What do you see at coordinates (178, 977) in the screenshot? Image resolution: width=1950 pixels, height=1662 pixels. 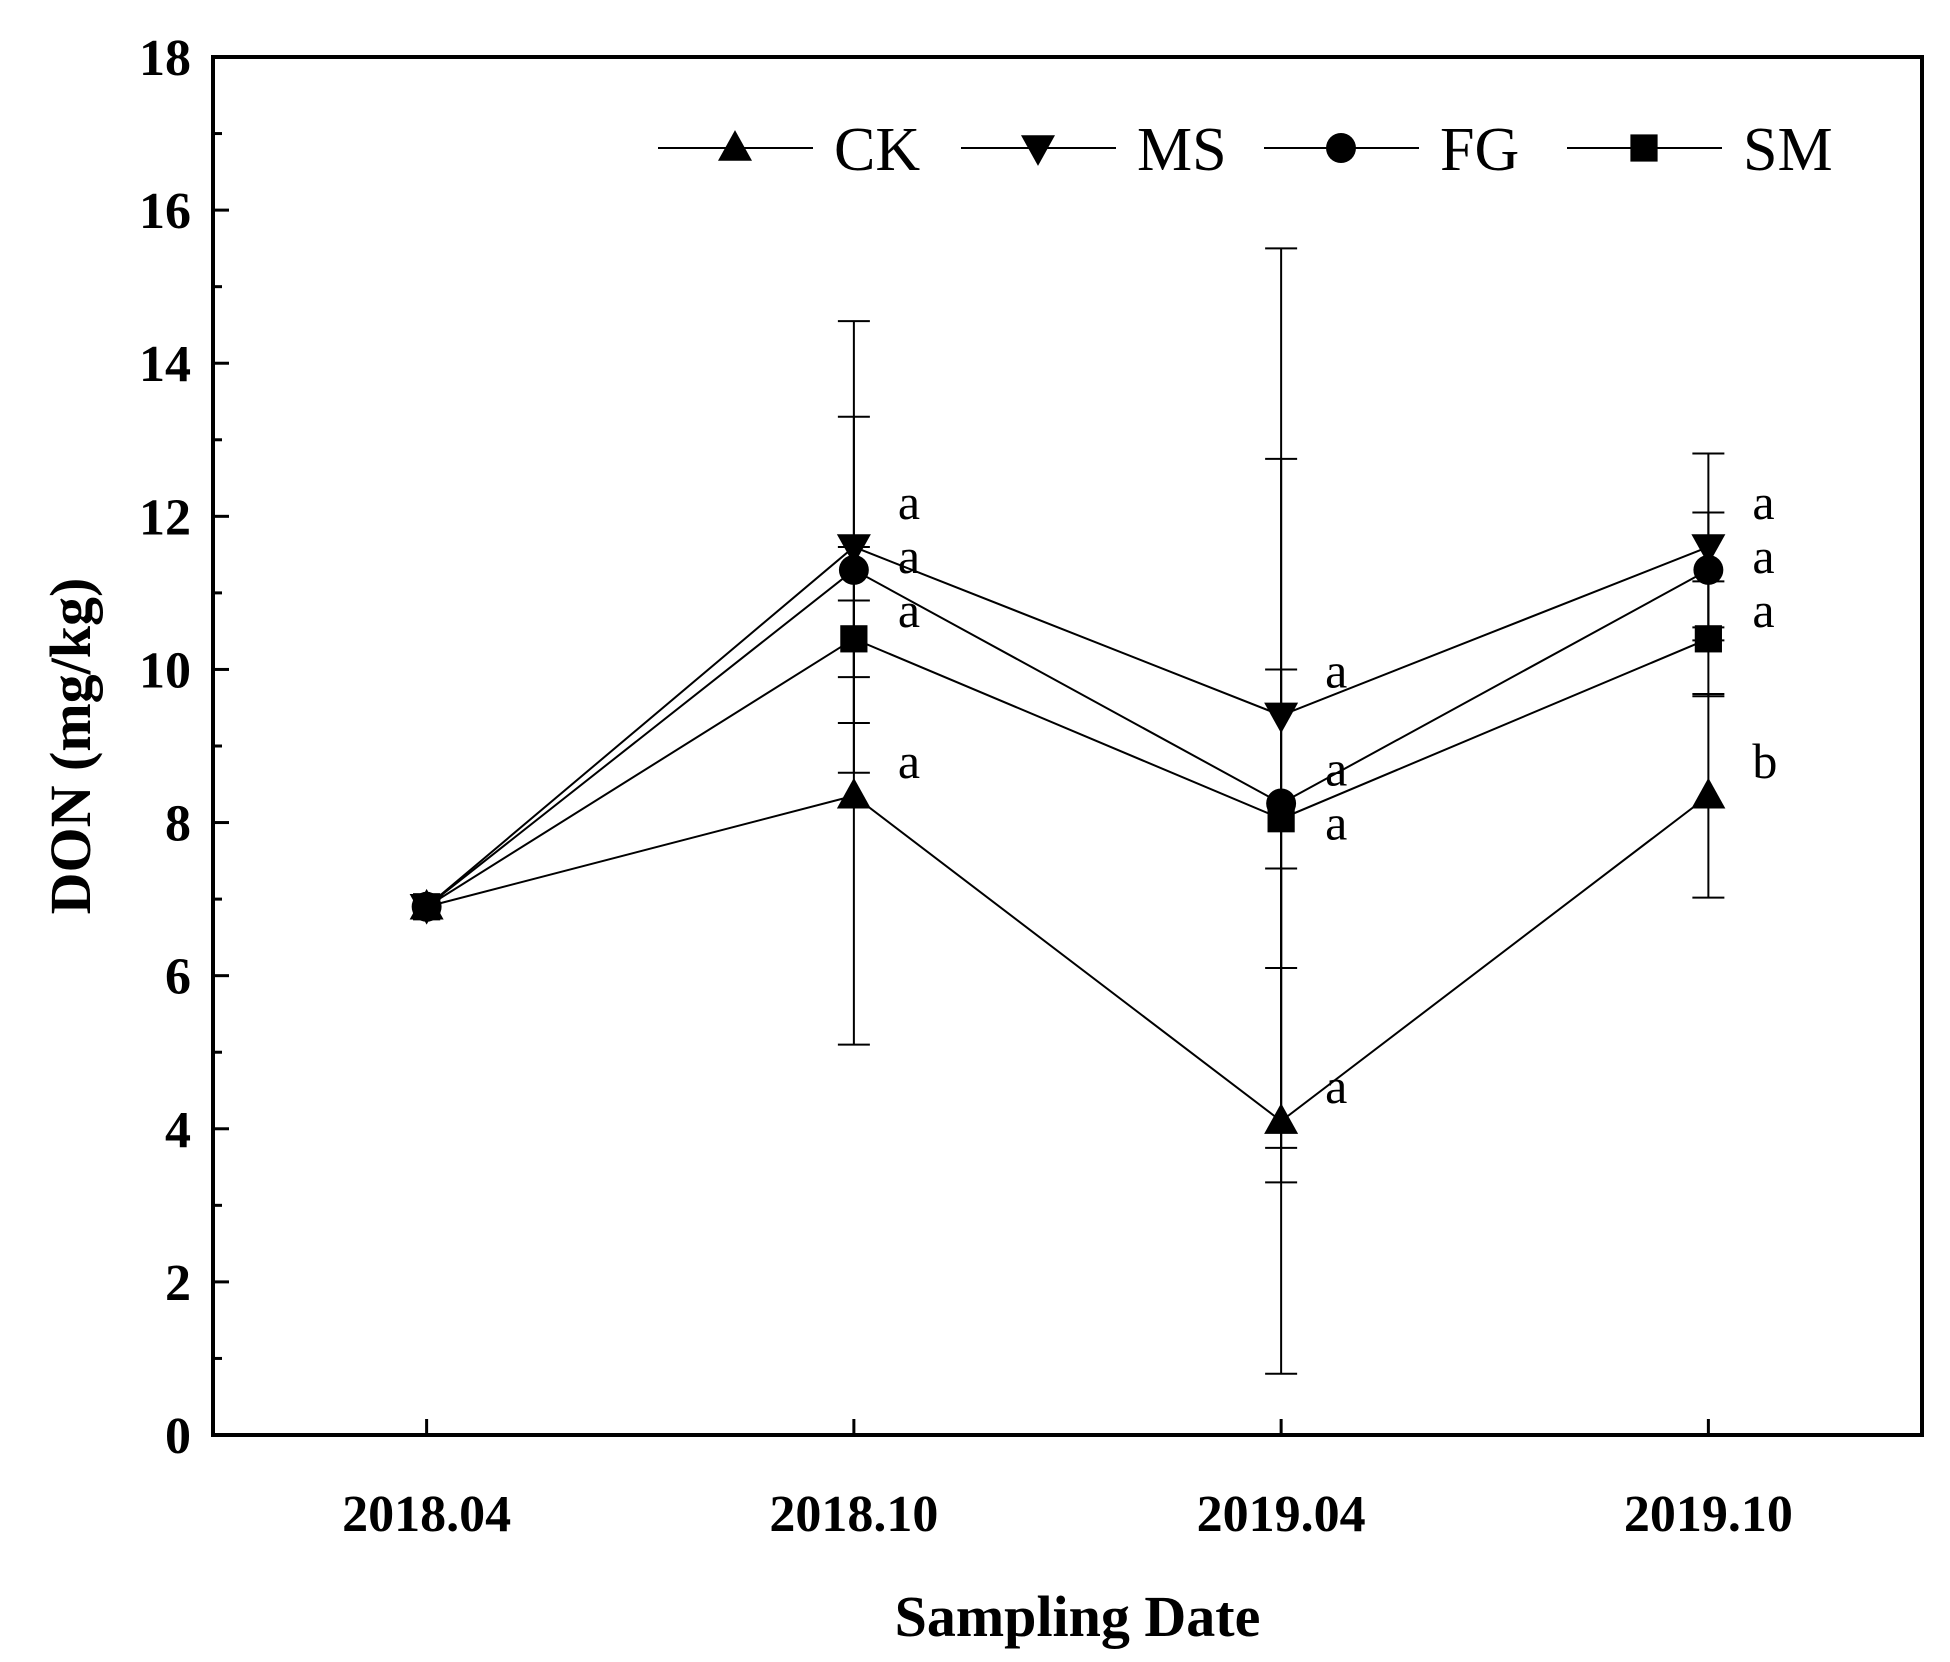 I see `y-tick-label: 6` at bounding box center [178, 977].